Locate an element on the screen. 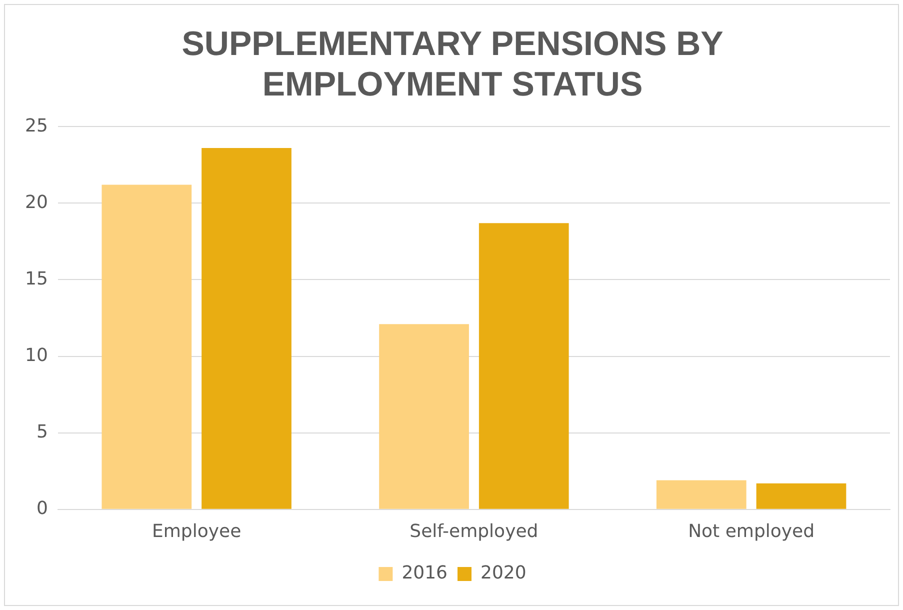 The width and height of the screenshot is (903, 610). chart-title: SUPPLEMENTARY PENSIONS BY EMPLOYMENT STATUS is located at coordinates (453, 64).